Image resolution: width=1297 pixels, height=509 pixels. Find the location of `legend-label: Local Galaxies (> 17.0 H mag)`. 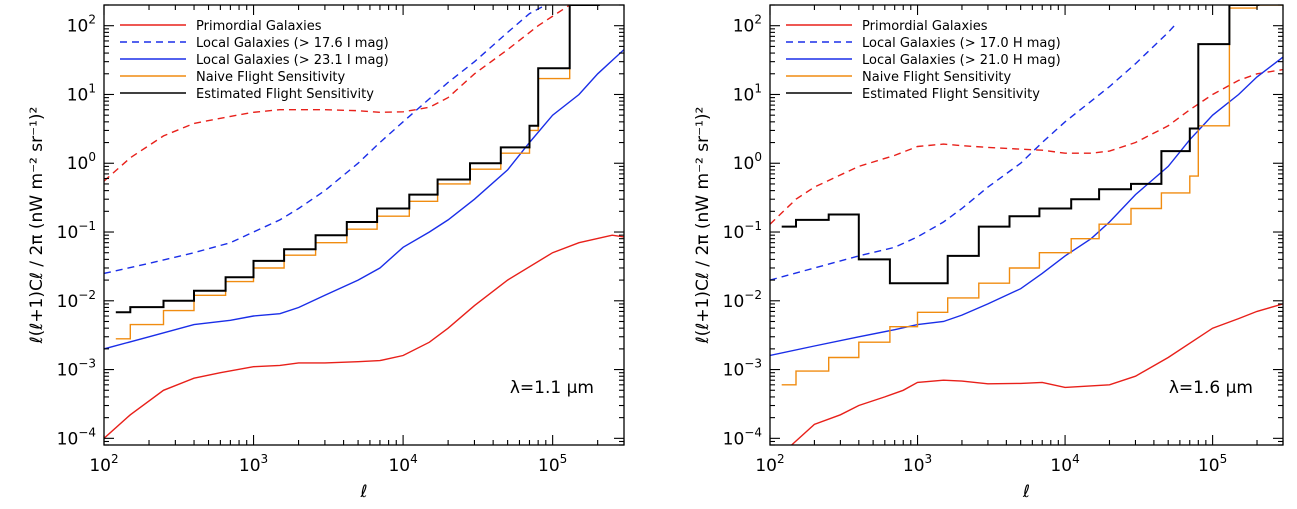

legend-label: Local Galaxies (> 17.0 H mag) is located at coordinates (961, 43).